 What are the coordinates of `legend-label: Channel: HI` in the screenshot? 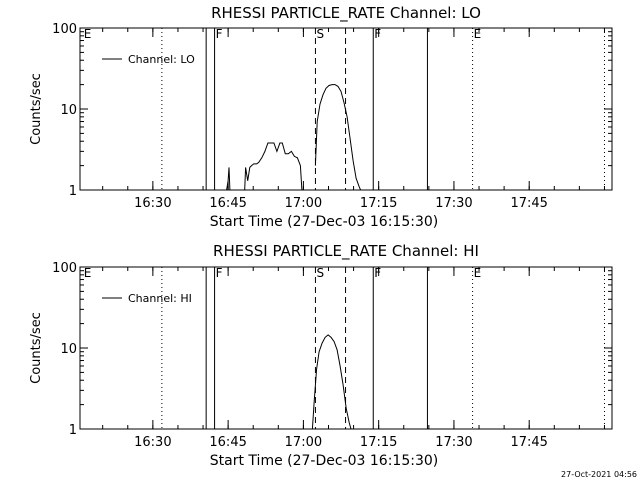 It's located at (160, 298).